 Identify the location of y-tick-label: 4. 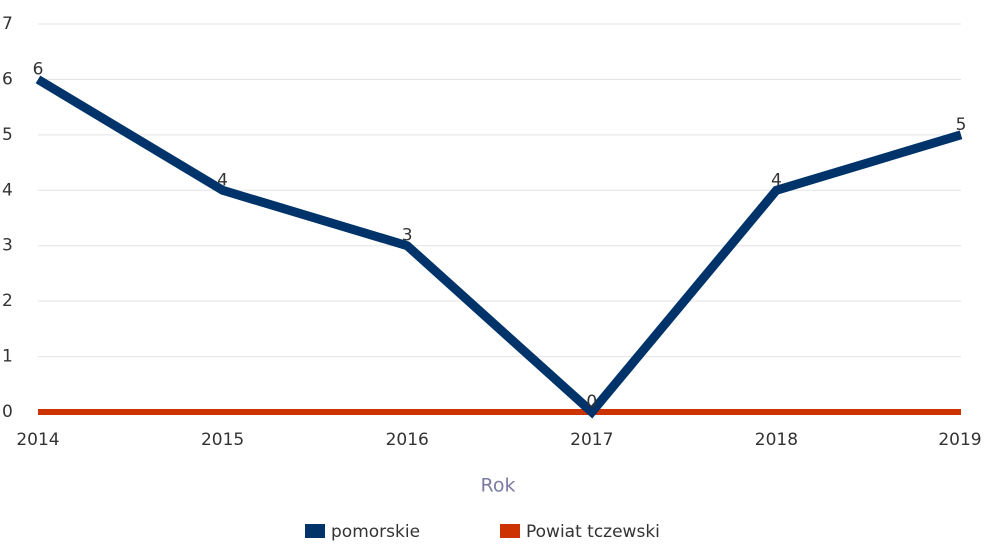
(7, 190).